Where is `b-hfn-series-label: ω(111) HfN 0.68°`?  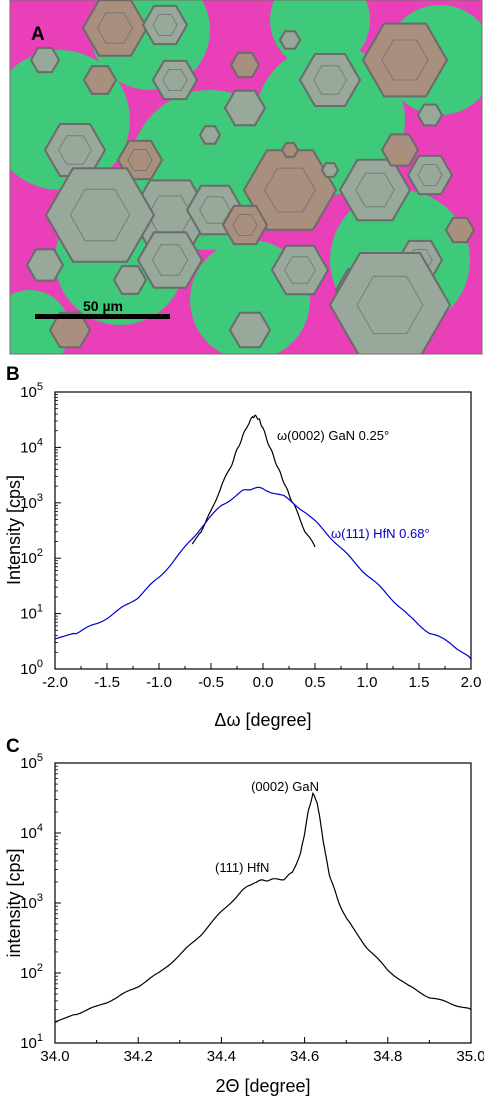
b-hfn-series-label: ω(111) HfN 0.68° is located at coordinates (380, 533).